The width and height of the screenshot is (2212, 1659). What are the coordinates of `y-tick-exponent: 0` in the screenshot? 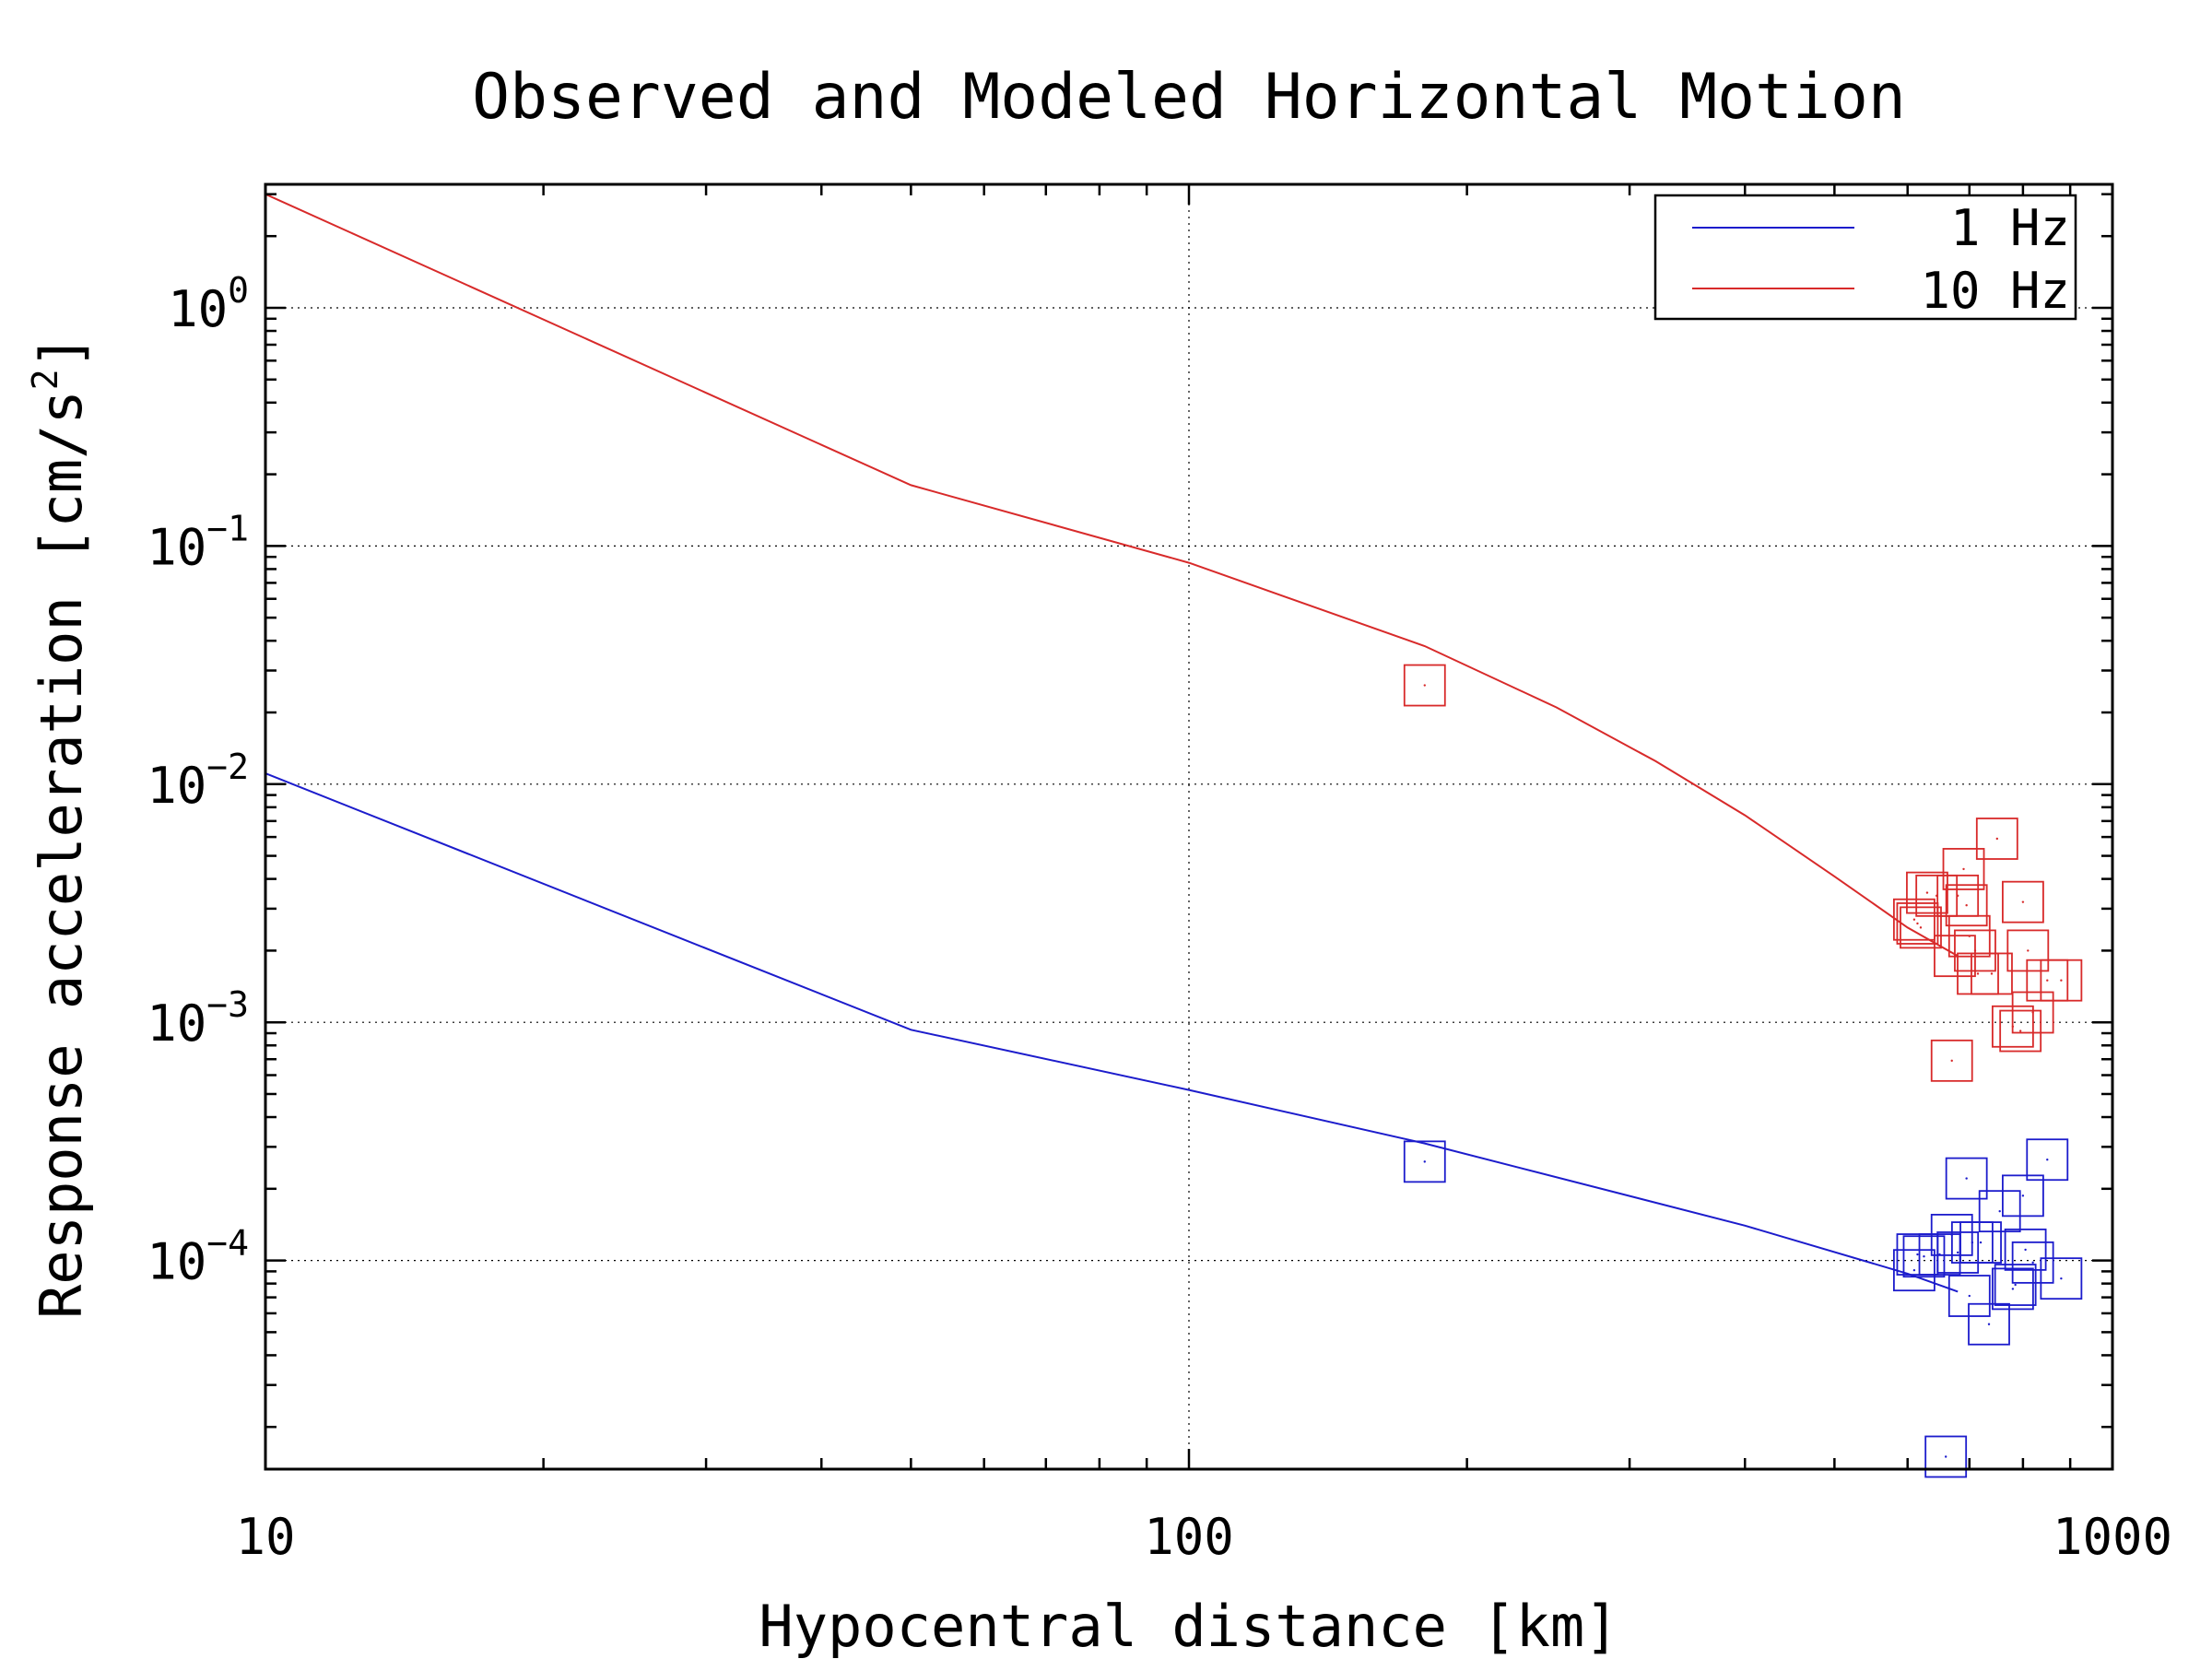 It's located at (238, 290).